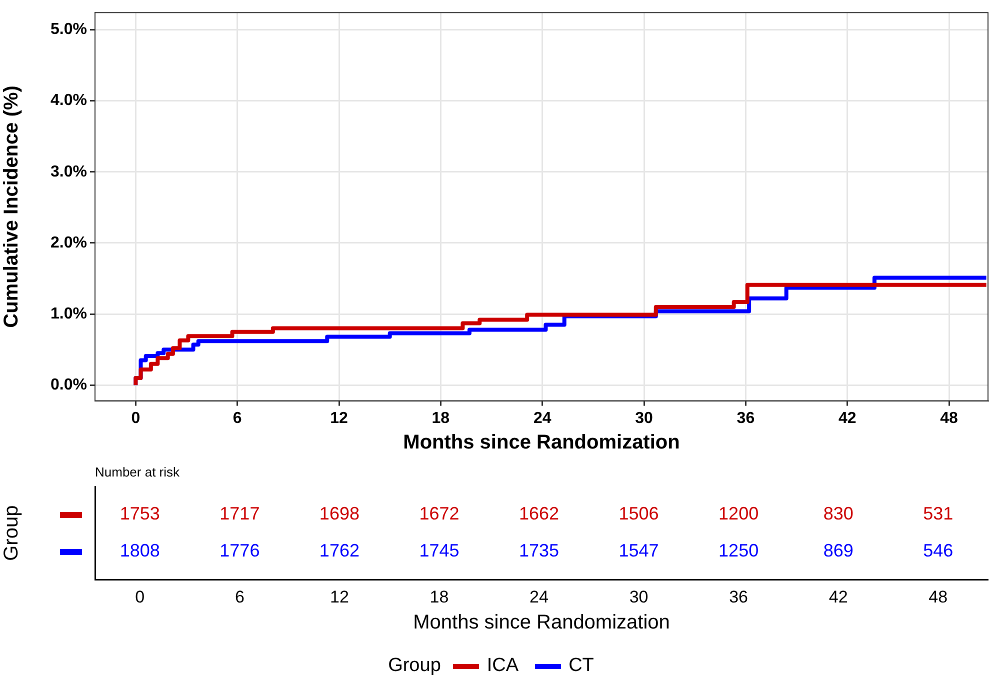  What do you see at coordinates (339, 513) in the screenshot?
I see `data-label: 1698` at bounding box center [339, 513].